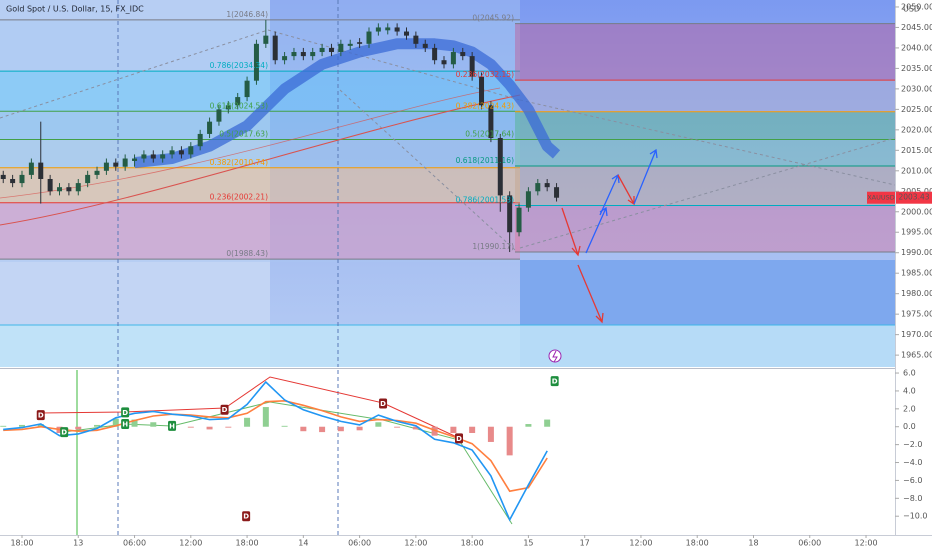 The image size is (932, 550). What do you see at coordinates (555, 356) in the screenshot?
I see `alert-icon` at bounding box center [555, 356].